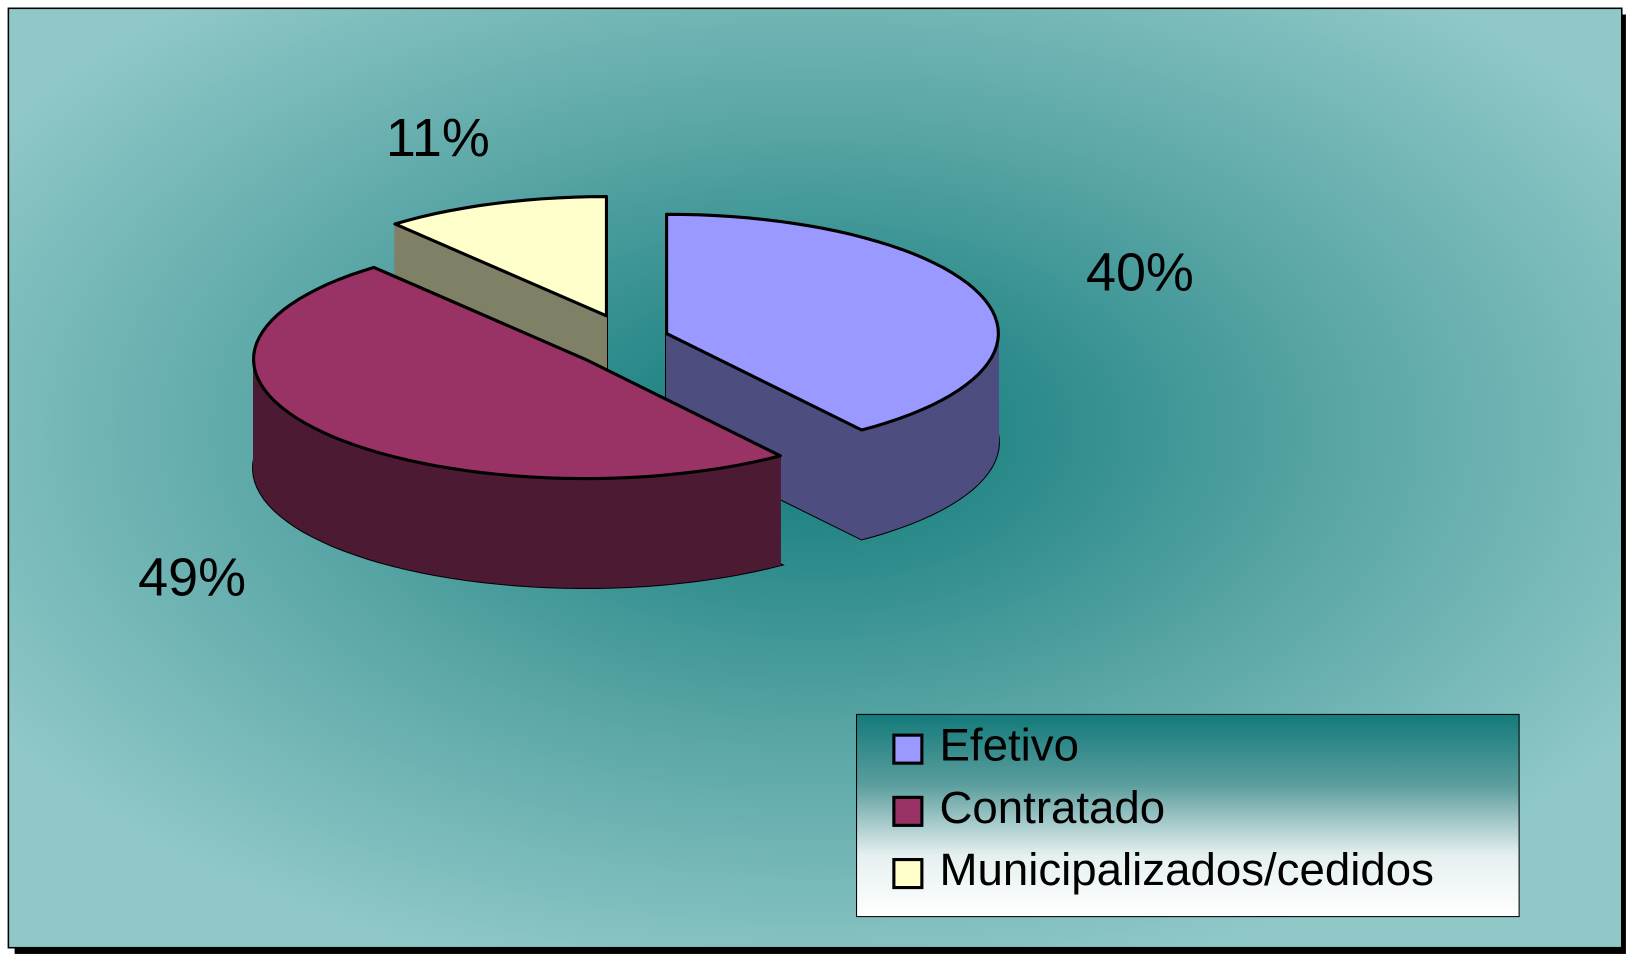 This screenshot has height=956, width=1626. I want to click on legend-label: Municipalizados/cedidos, so click(1186, 869).